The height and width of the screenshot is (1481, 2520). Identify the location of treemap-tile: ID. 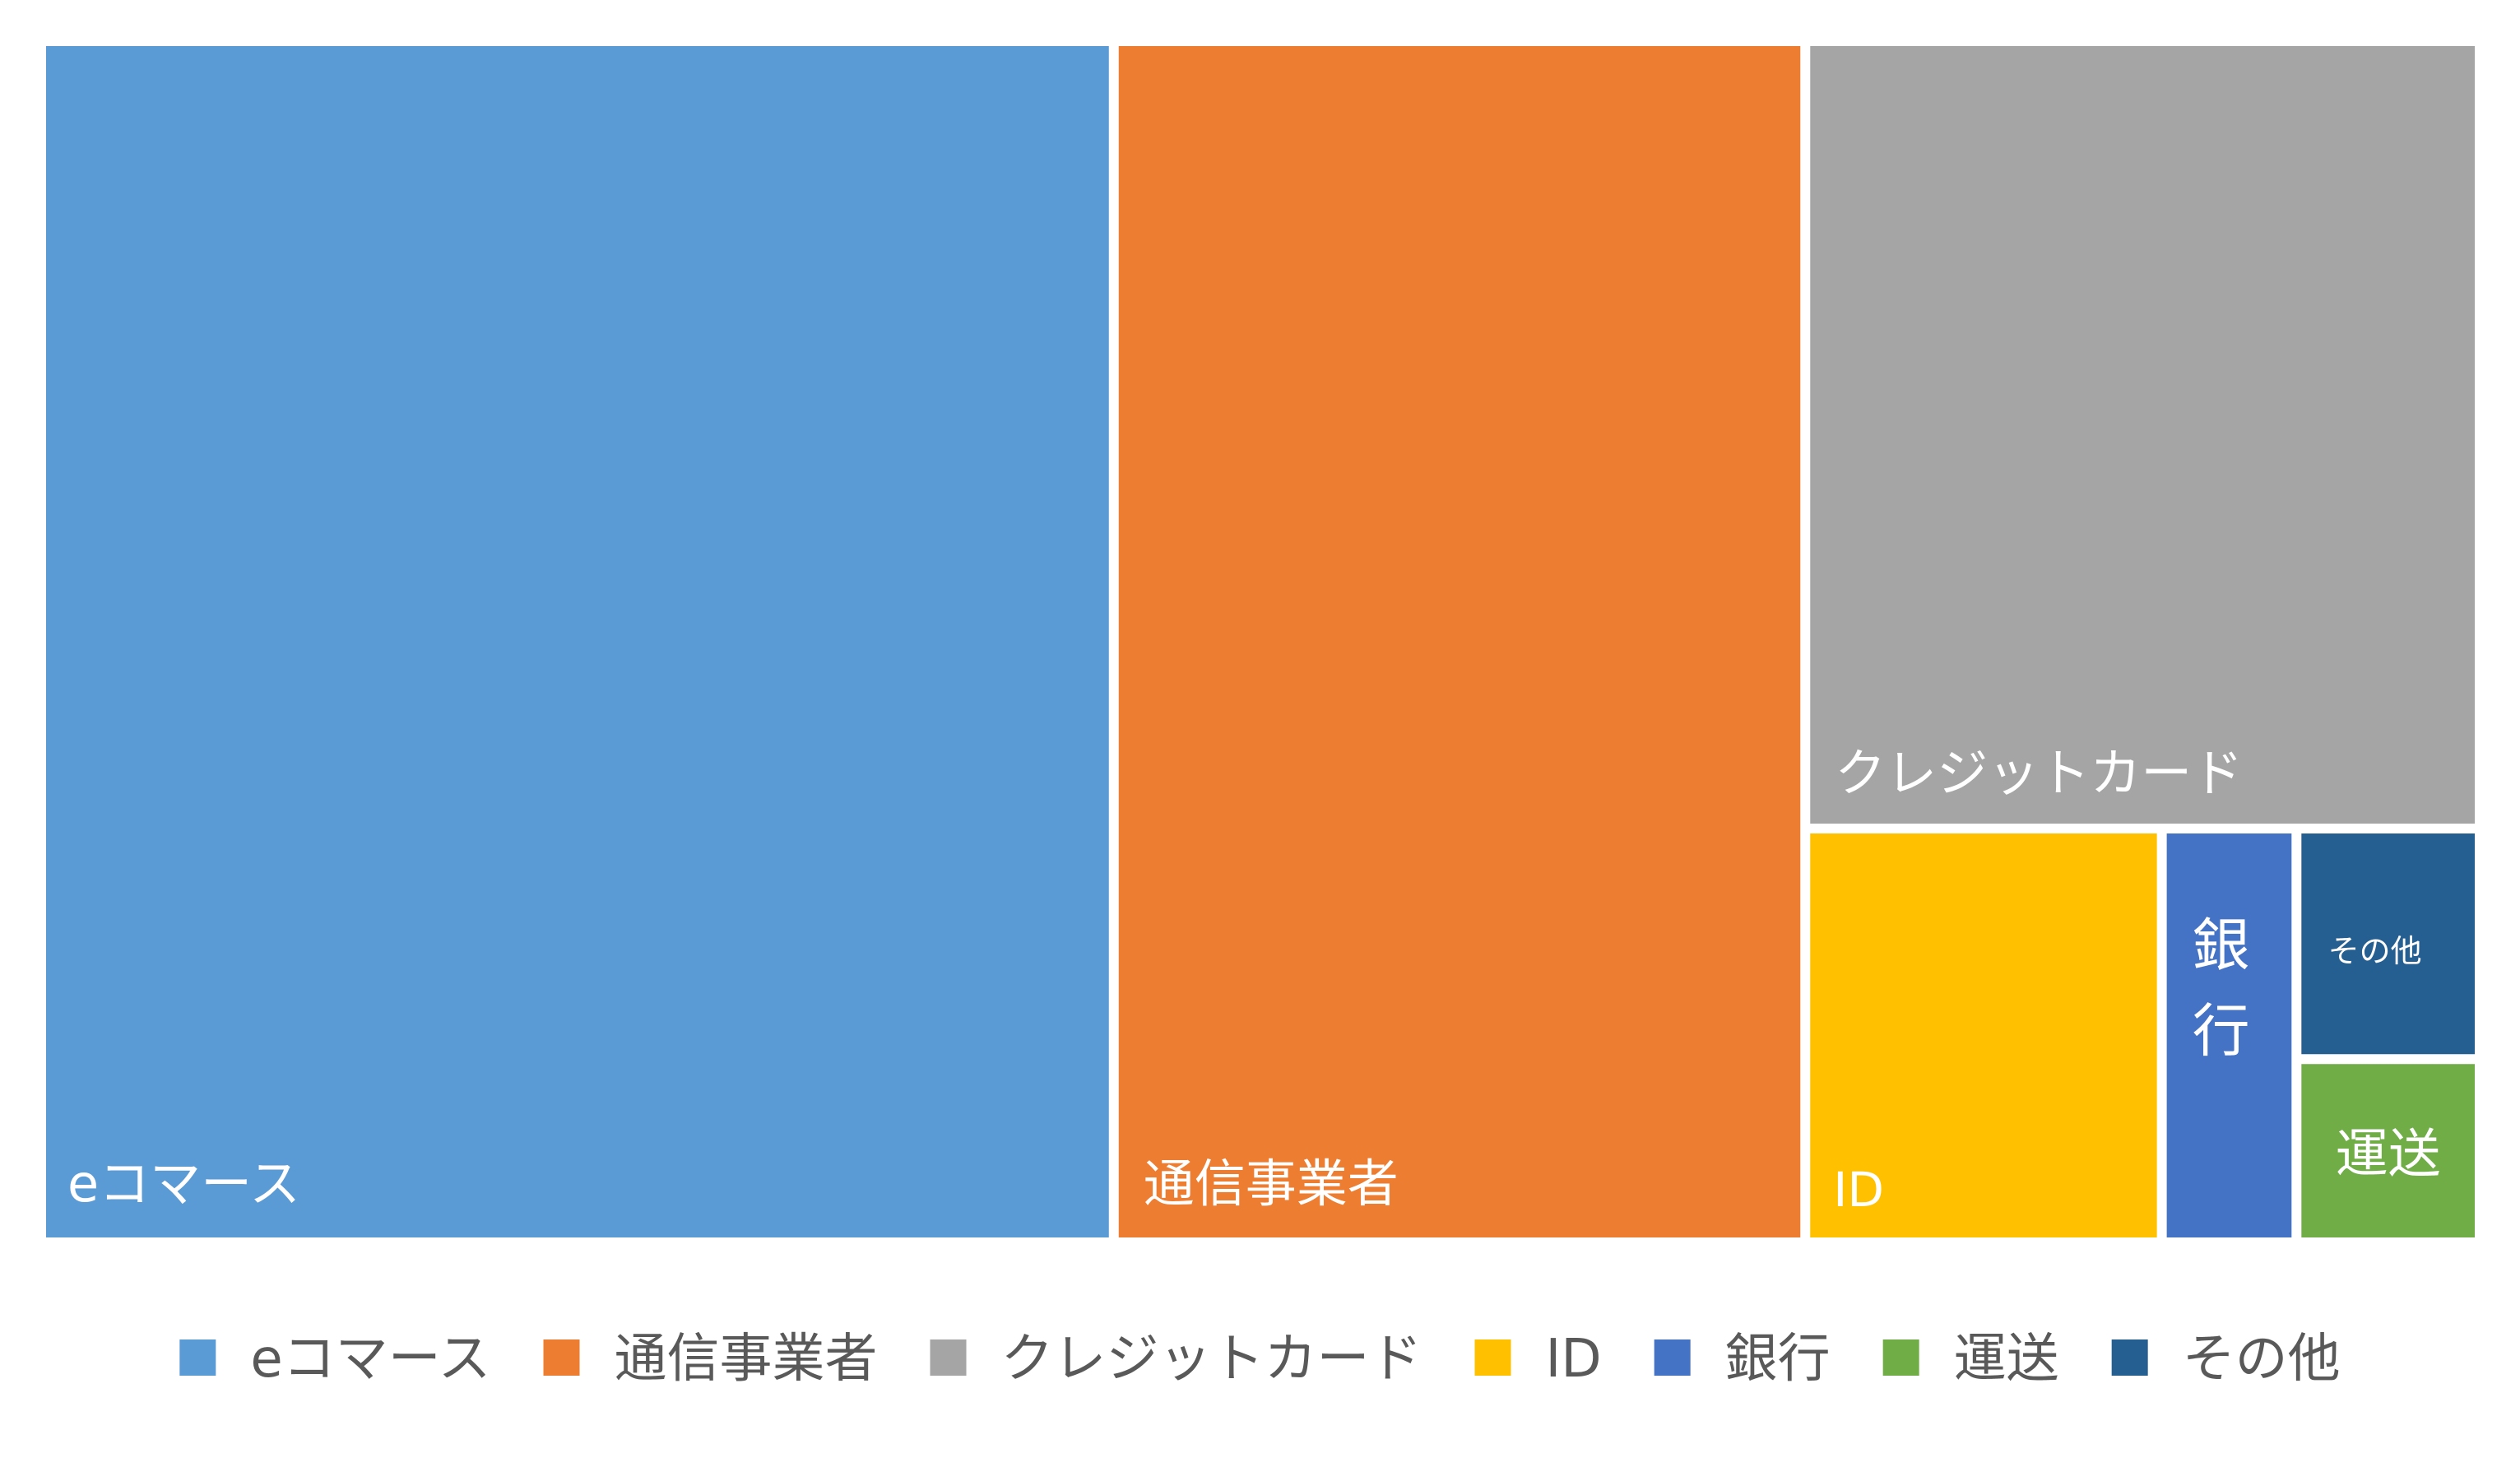
(1983, 1035).